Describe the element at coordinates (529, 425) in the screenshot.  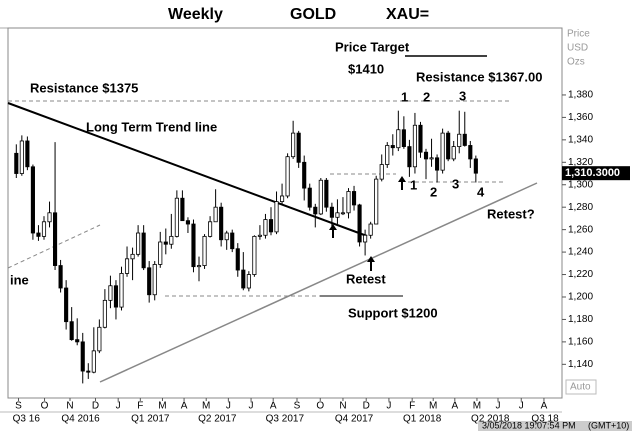
I see `timestamp: 3/05/2018 19:07:54 PM` at that location.